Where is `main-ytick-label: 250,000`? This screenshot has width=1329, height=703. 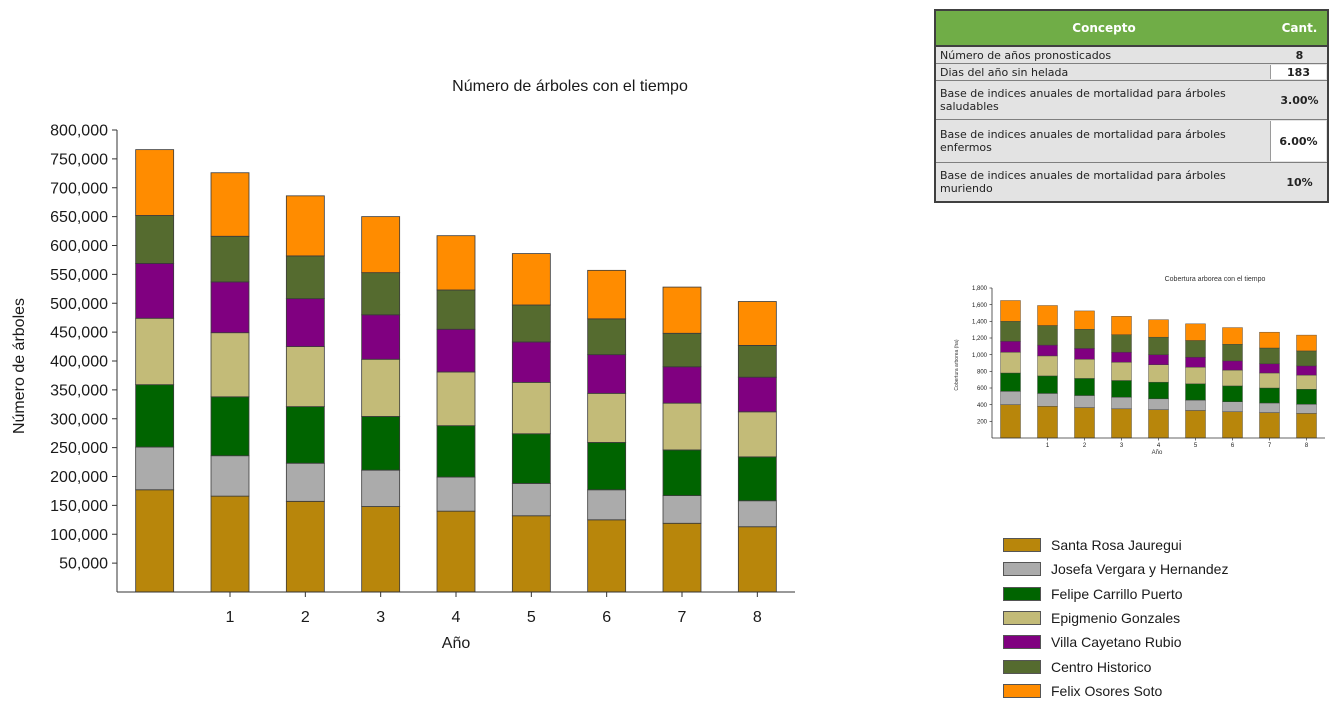
main-ytick-label: 250,000 is located at coordinates (79, 448).